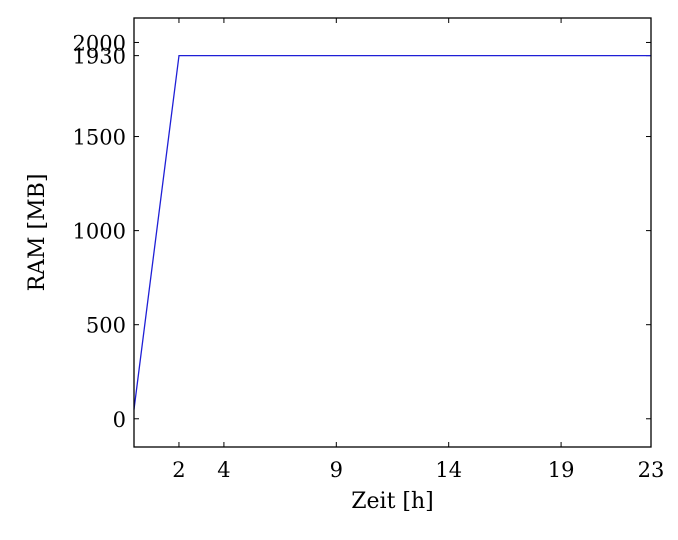 This screenshot has height=540, width=678. What do you see at coordinates (106, 326) in the screenshot?
I see `y-tick-label: 500` at bounding box center [106, 326].